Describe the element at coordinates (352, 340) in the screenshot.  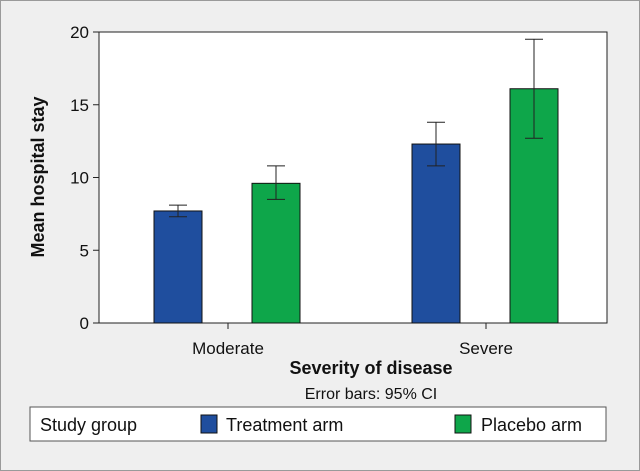
I see `x-axis: Moderate Severe` at that location.